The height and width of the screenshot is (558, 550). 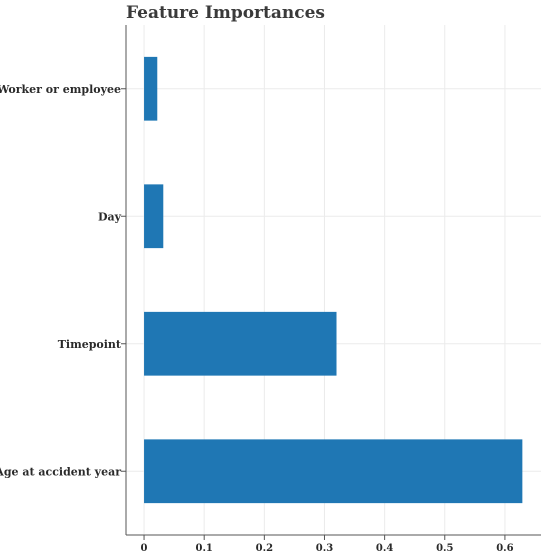 I want to click on chart-title: Feature Importances, so click(x=225, y=13).